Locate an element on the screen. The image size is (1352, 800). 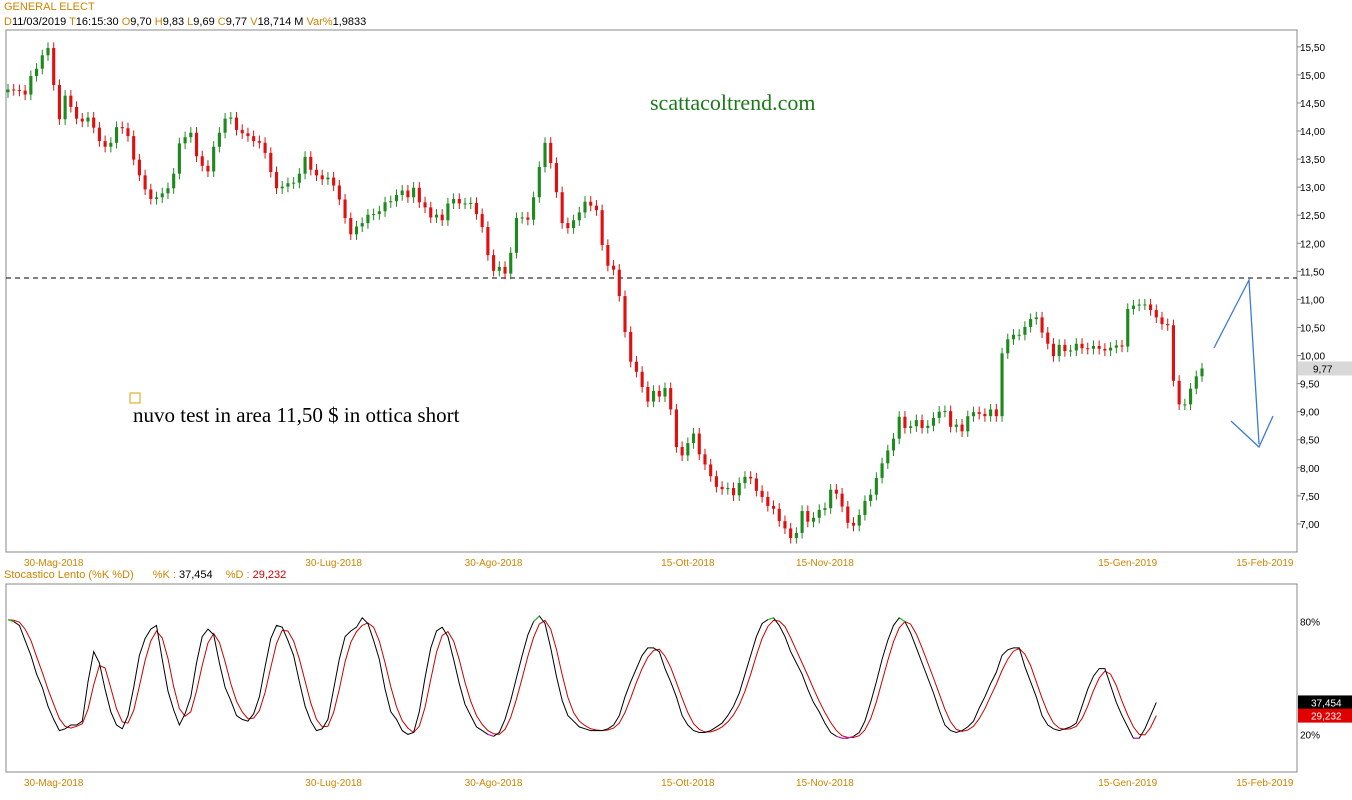
x-tick-label: 15-Nov-2018 is located at coordinates (825, 783).